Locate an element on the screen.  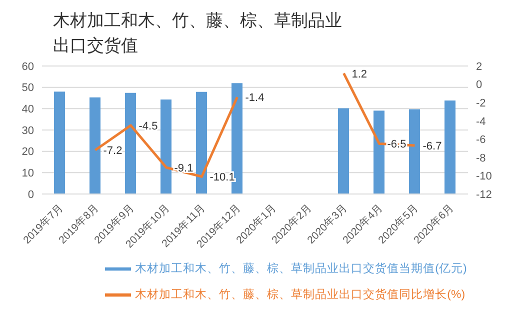
y2-tick-label: -4 is located at coordinates (481, 122).